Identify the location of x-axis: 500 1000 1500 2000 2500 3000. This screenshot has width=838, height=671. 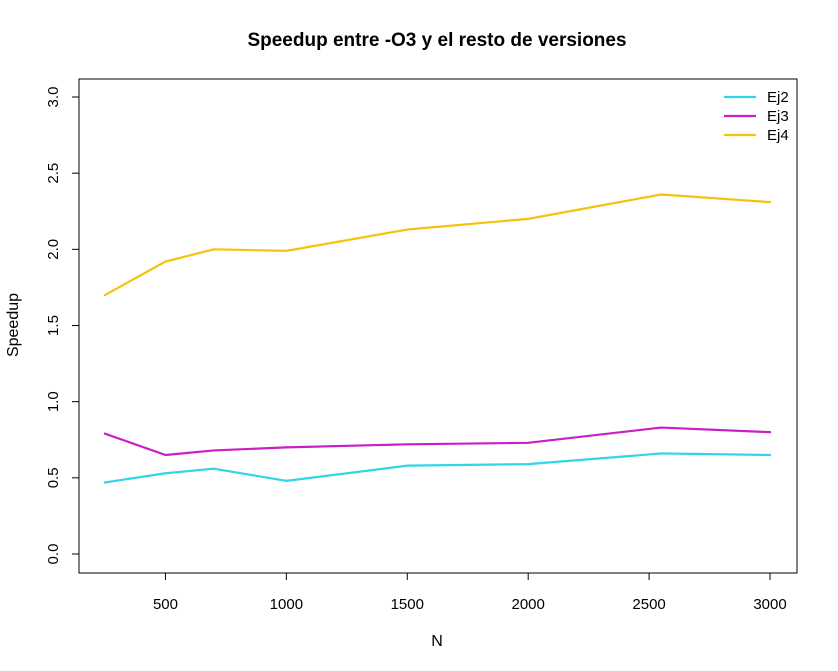
(470, 593).